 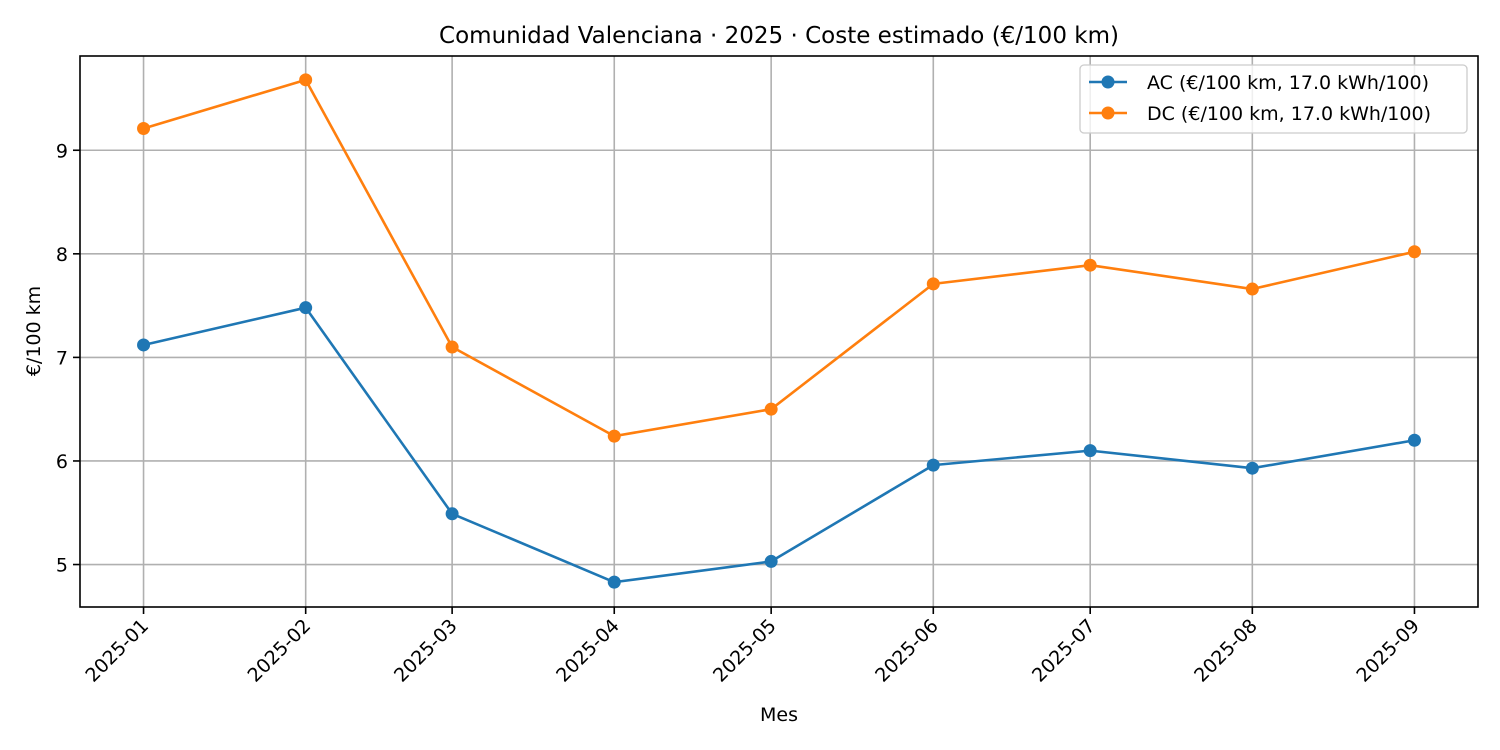 I want to click on legend-label: DC (€/100 km, 17.0 kWh/100), so click(x=1289, y=114).